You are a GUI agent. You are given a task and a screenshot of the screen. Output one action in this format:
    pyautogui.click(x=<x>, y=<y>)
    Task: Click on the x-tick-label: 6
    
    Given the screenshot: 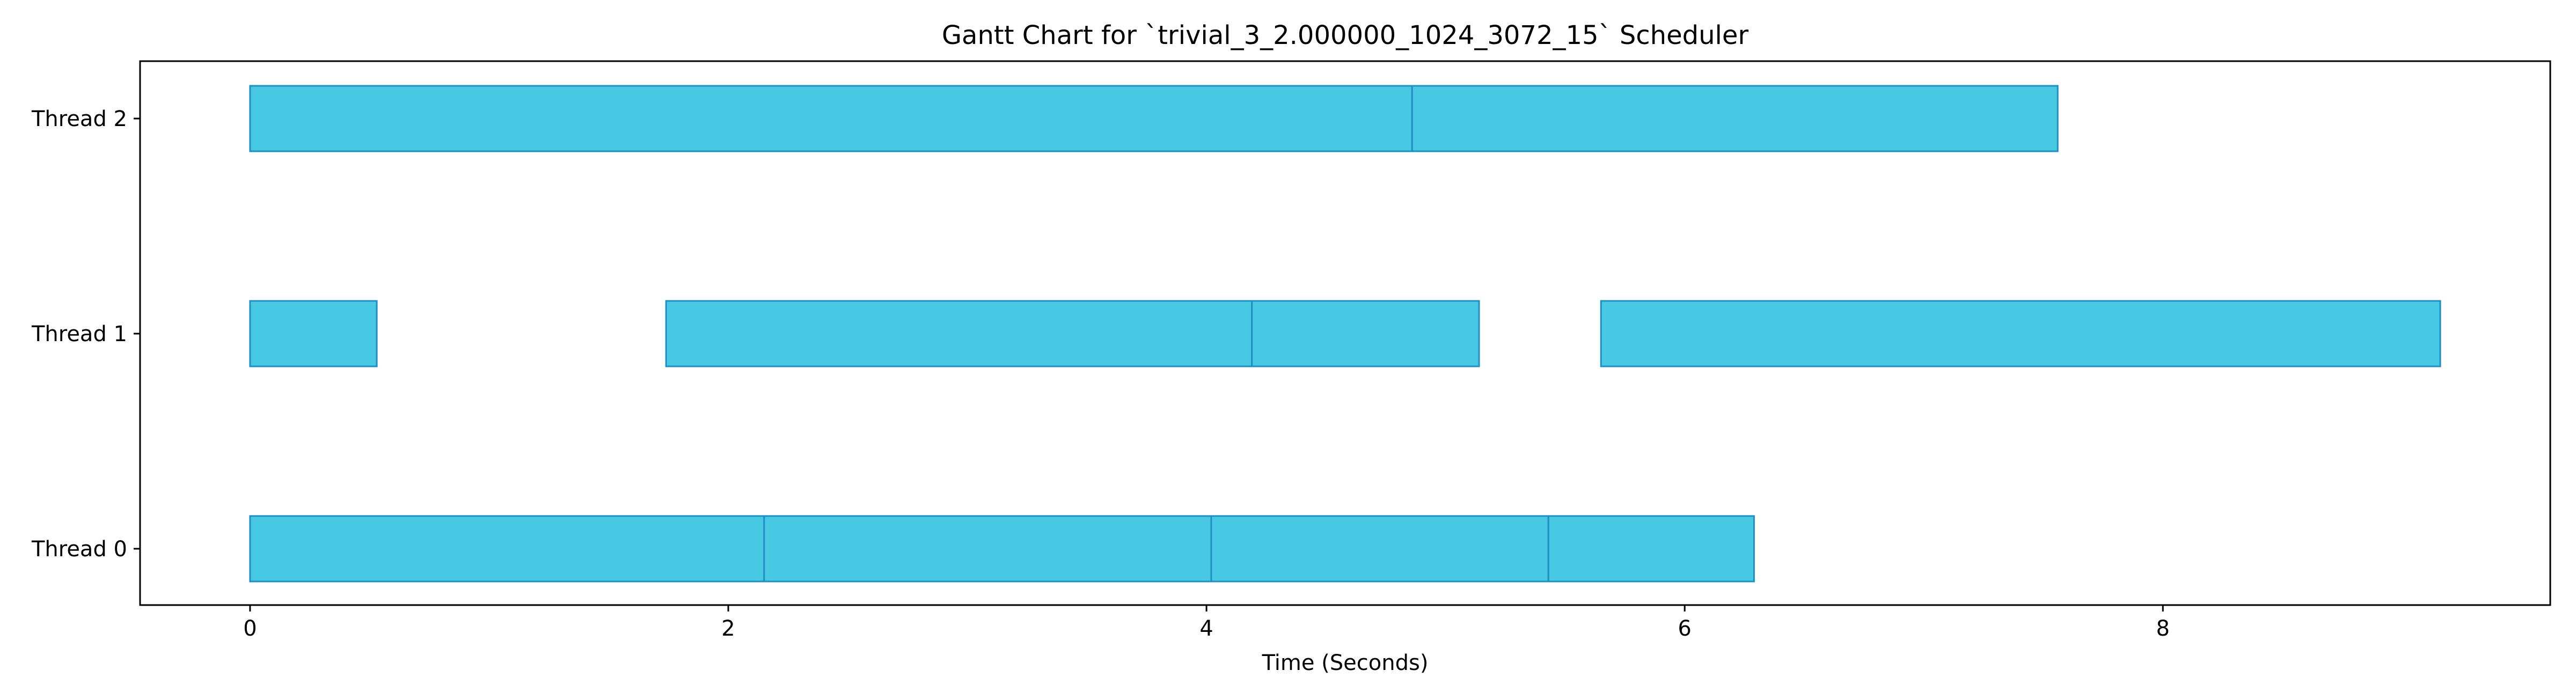 What is the action you would take?
    pyautogui.click(x=1684, y=628)
    